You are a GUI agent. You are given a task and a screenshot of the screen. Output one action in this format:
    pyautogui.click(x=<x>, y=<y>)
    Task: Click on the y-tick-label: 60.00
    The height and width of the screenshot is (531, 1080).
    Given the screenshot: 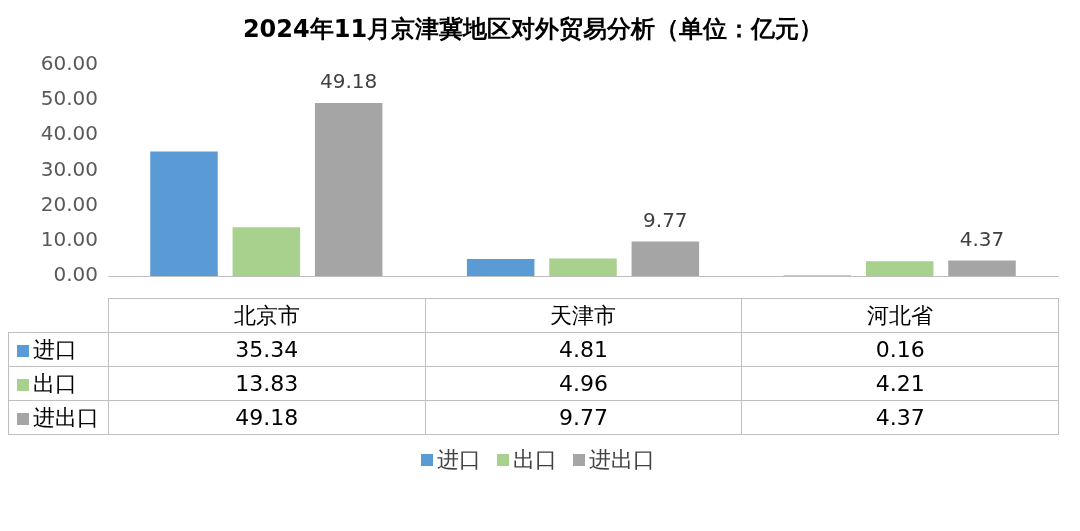 What is the action you would take?
    pyautogui.click(x=69, y=63)
    